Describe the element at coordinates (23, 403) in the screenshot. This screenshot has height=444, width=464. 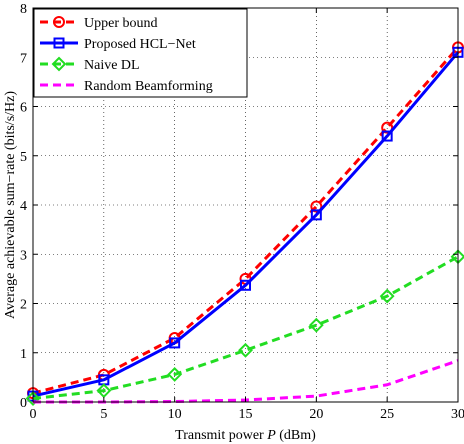
I see `y-tick-label: 0` at that location.